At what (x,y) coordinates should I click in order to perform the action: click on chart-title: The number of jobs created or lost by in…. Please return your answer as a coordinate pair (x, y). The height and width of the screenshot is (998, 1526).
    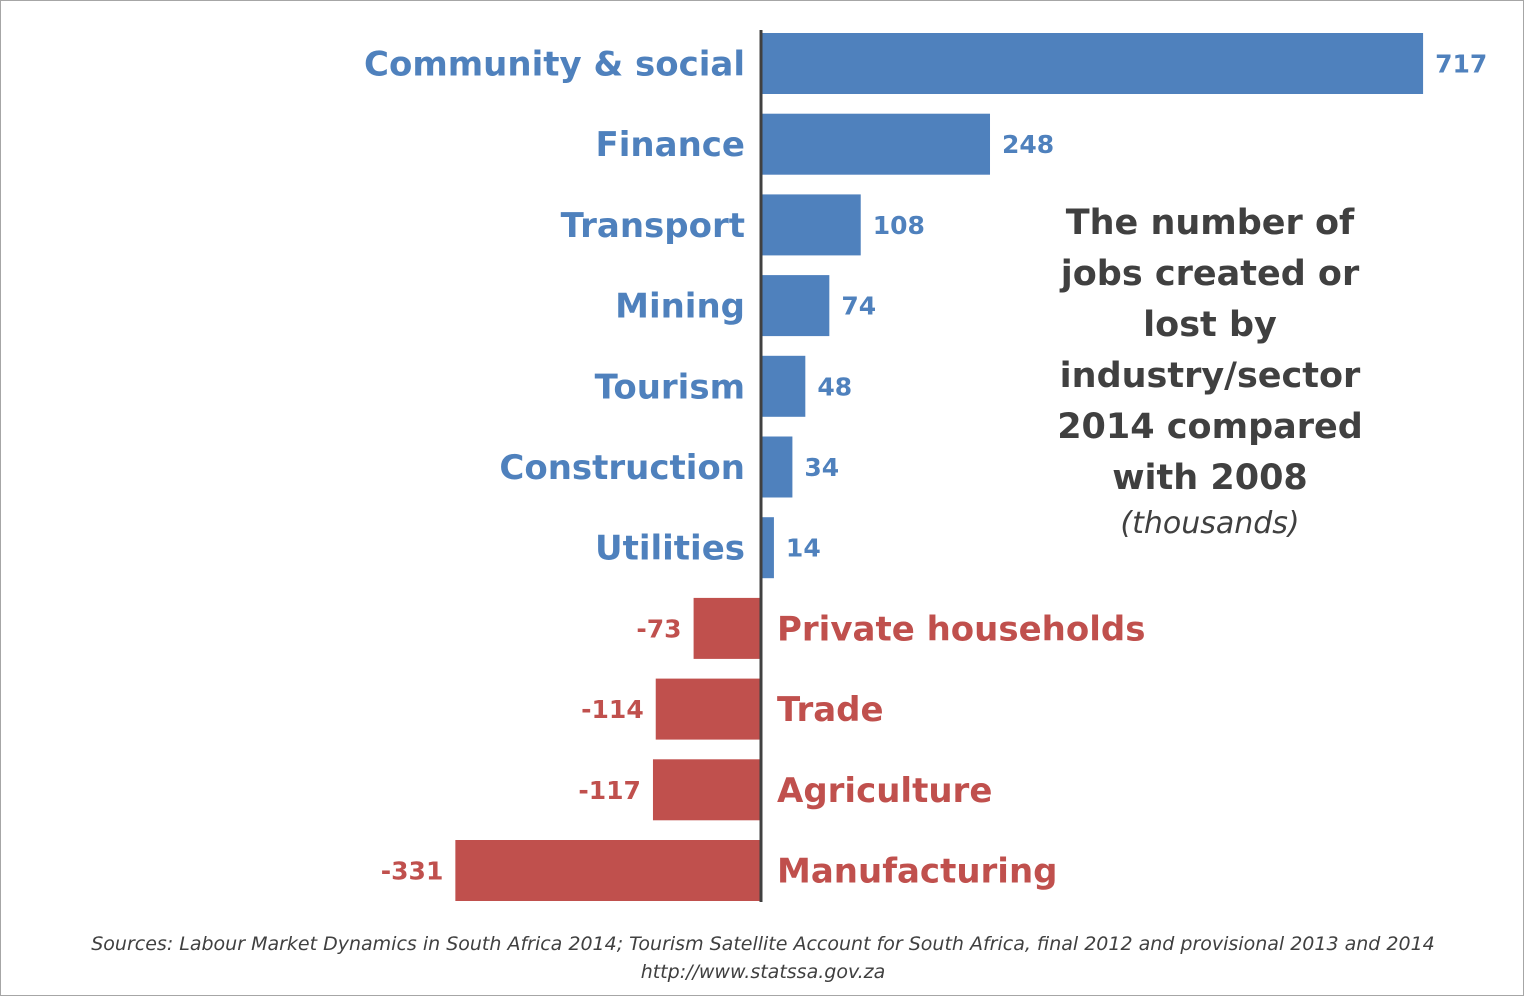
    Looking at the image, I should click on (1210, 371).